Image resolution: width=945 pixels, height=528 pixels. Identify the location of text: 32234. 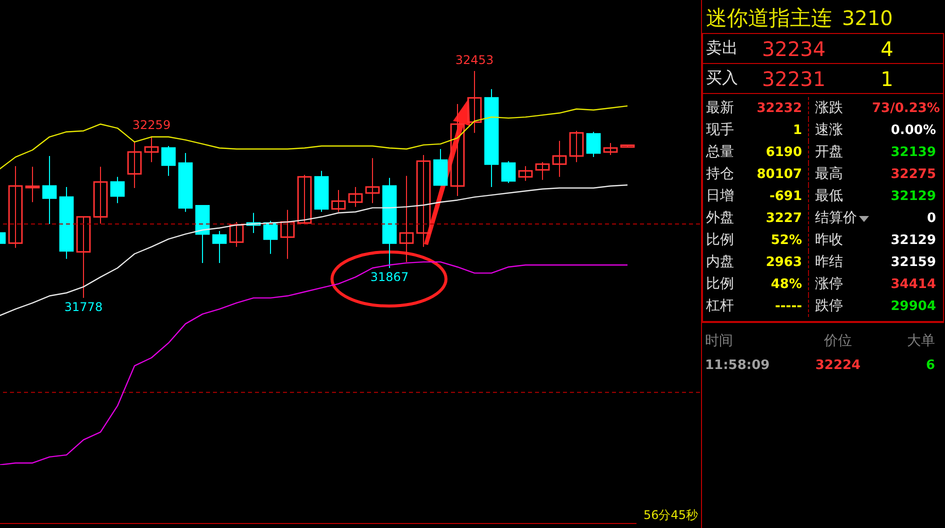
(794, 48).